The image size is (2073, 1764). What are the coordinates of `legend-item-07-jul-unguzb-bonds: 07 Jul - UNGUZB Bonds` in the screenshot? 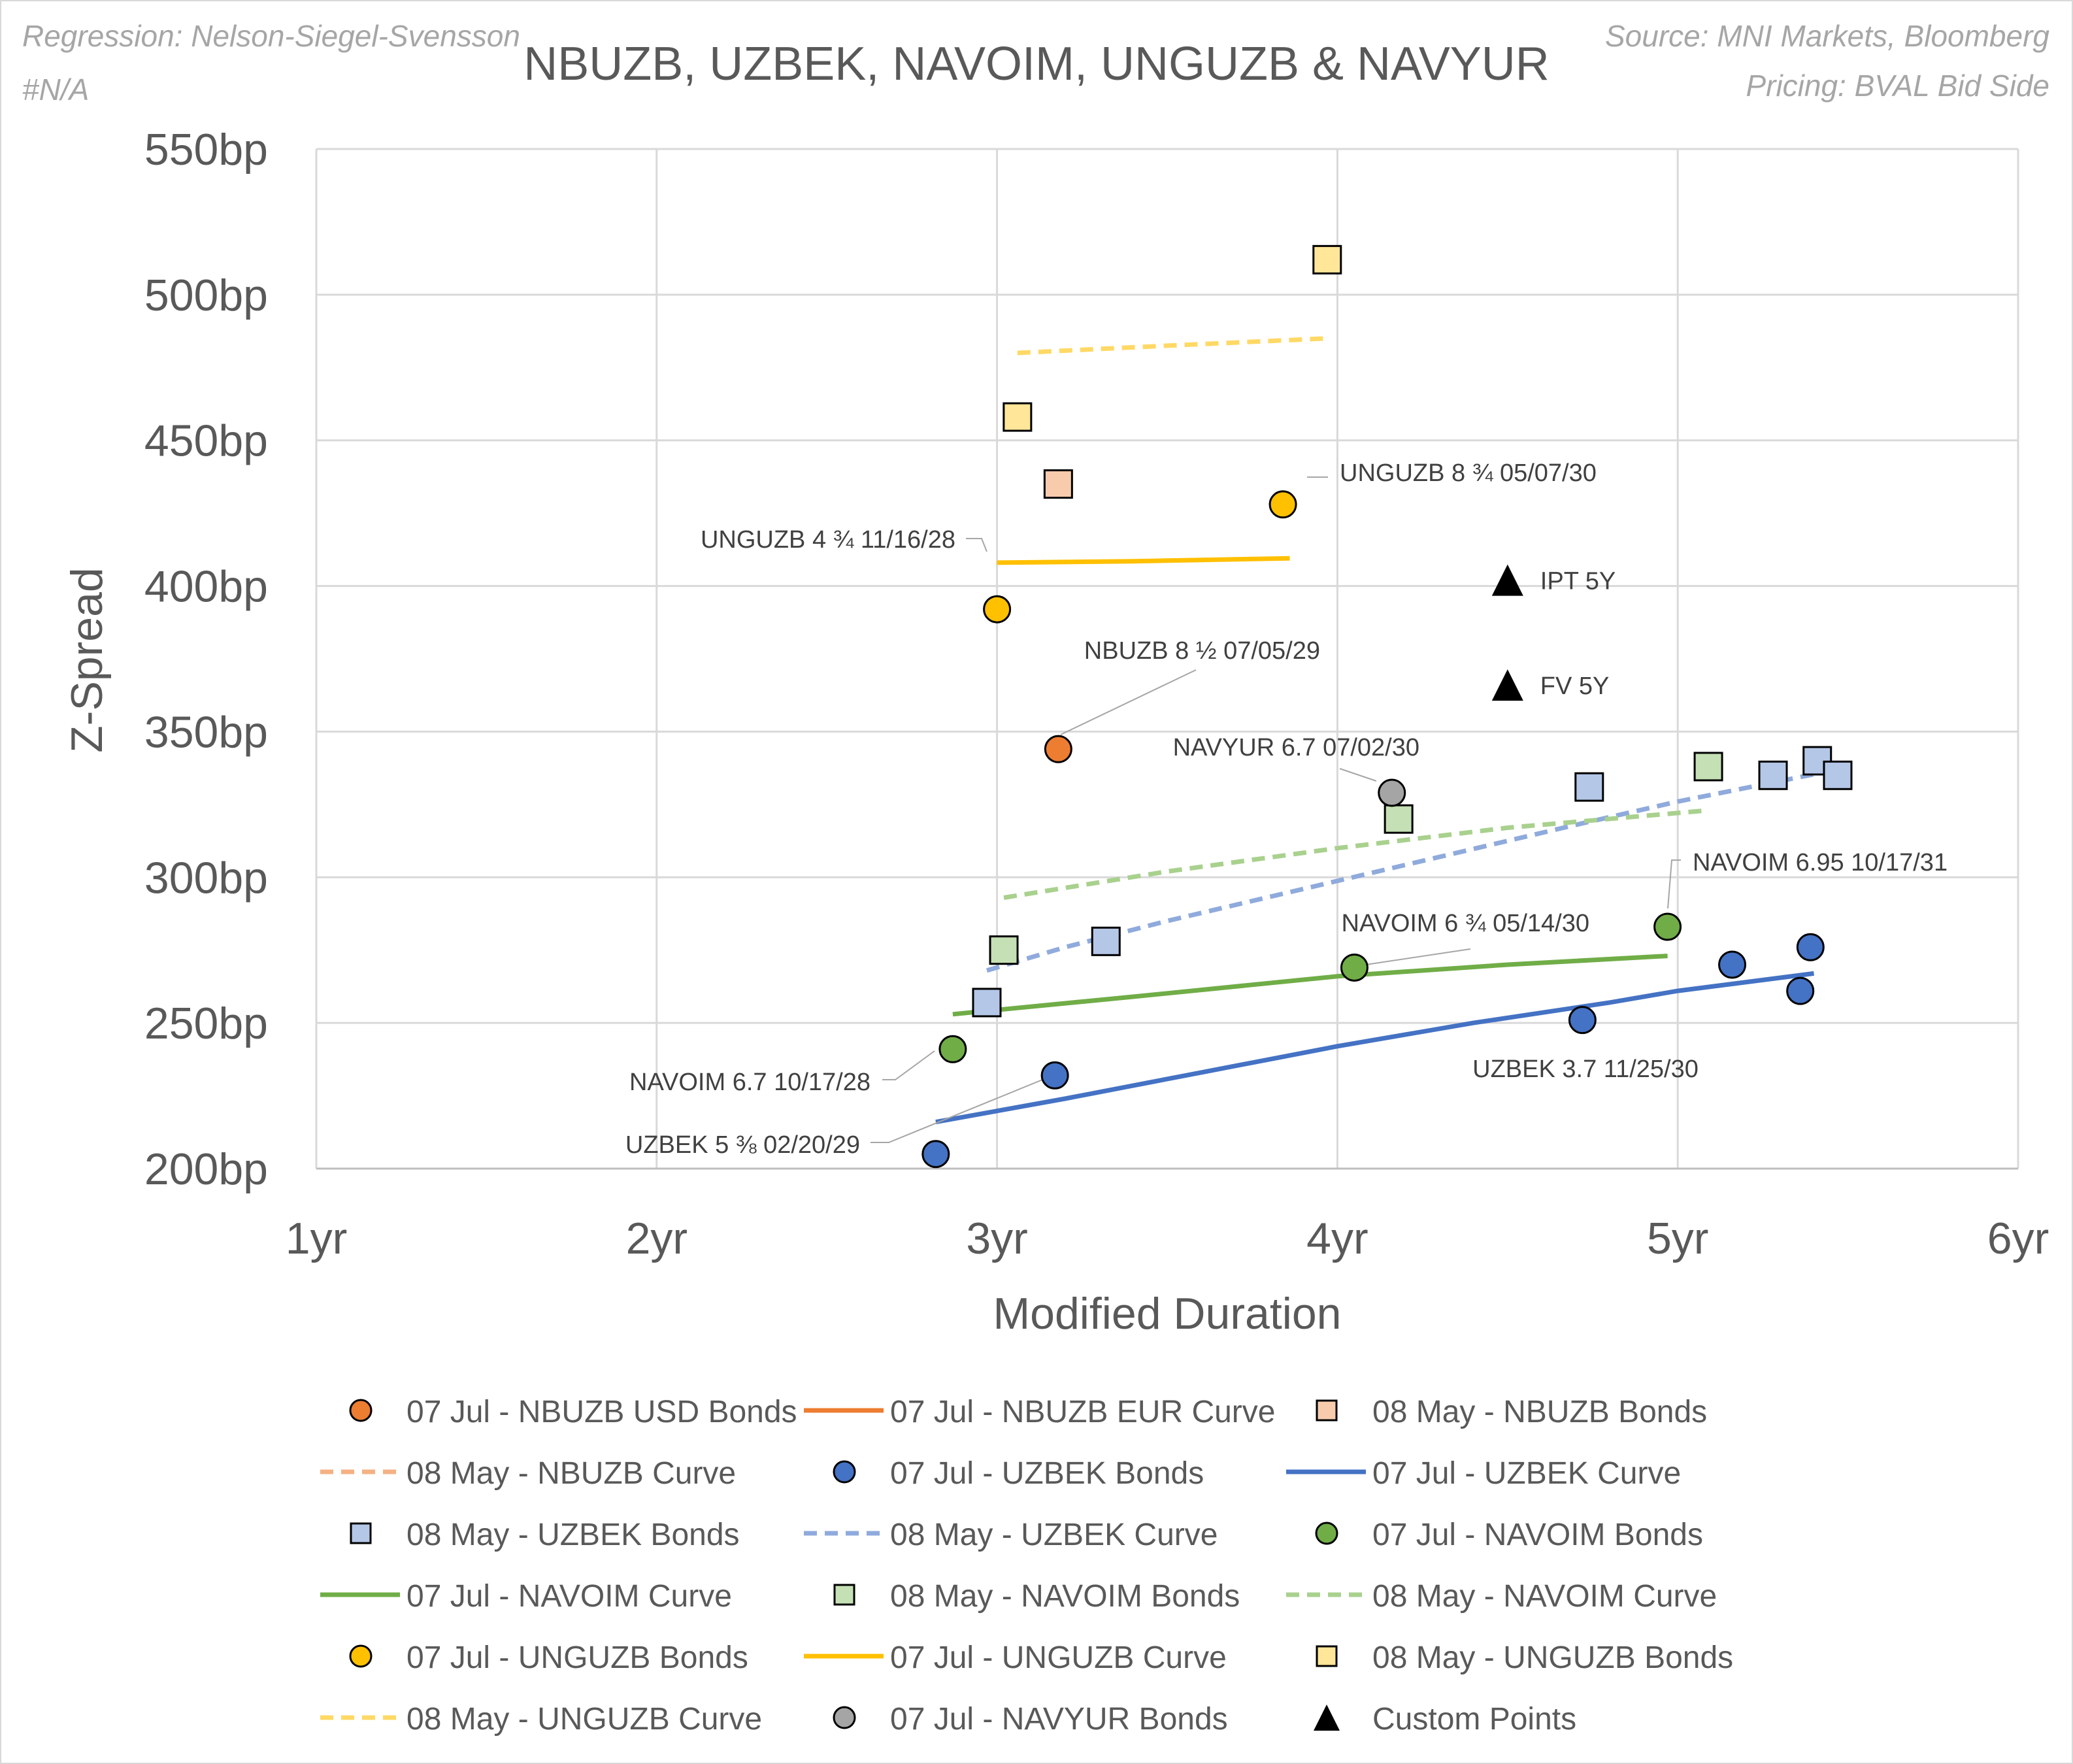 It's located at (577, 1657).